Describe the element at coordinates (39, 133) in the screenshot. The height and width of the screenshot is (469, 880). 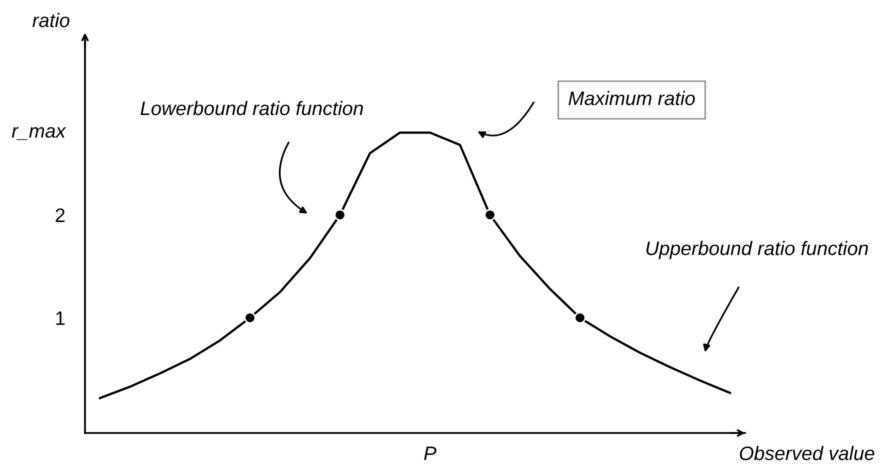
I see `y-tick-label: r_max` at that location.